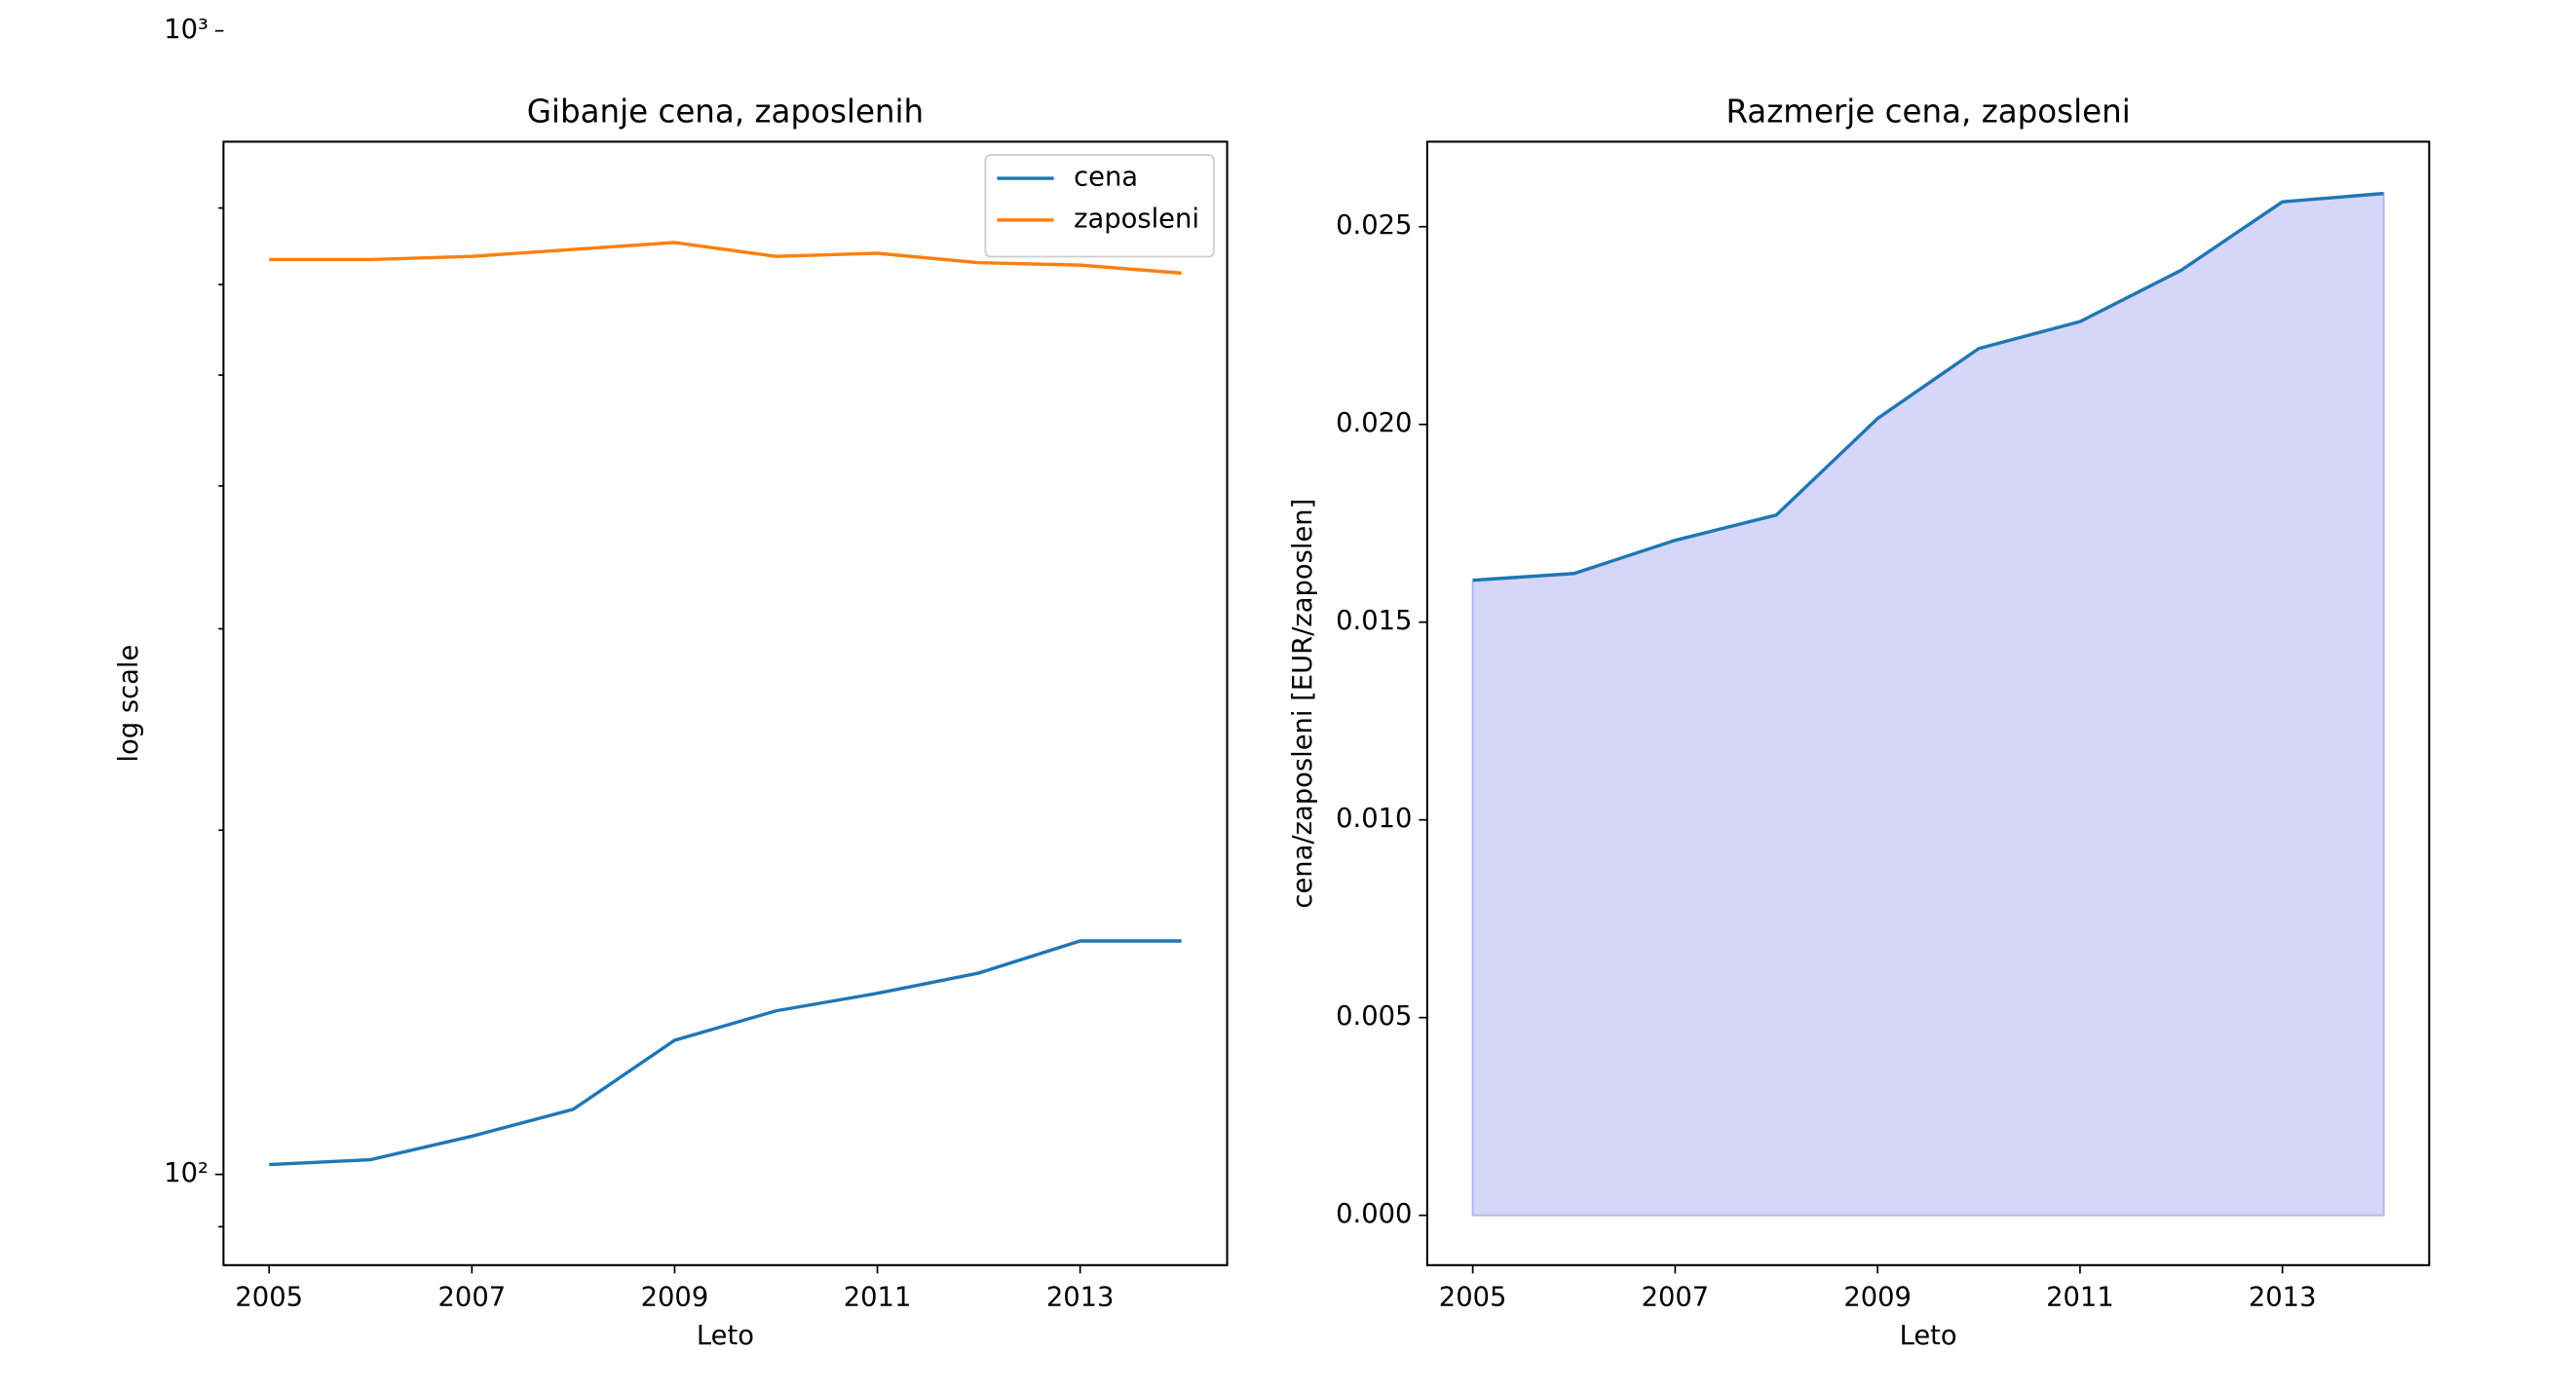 The width and height of the screenshot is (2576, 1391). Describe the element at coordinates (1374, 226) in the screenshot. I see `y-tick-label: 0.025` at that location.